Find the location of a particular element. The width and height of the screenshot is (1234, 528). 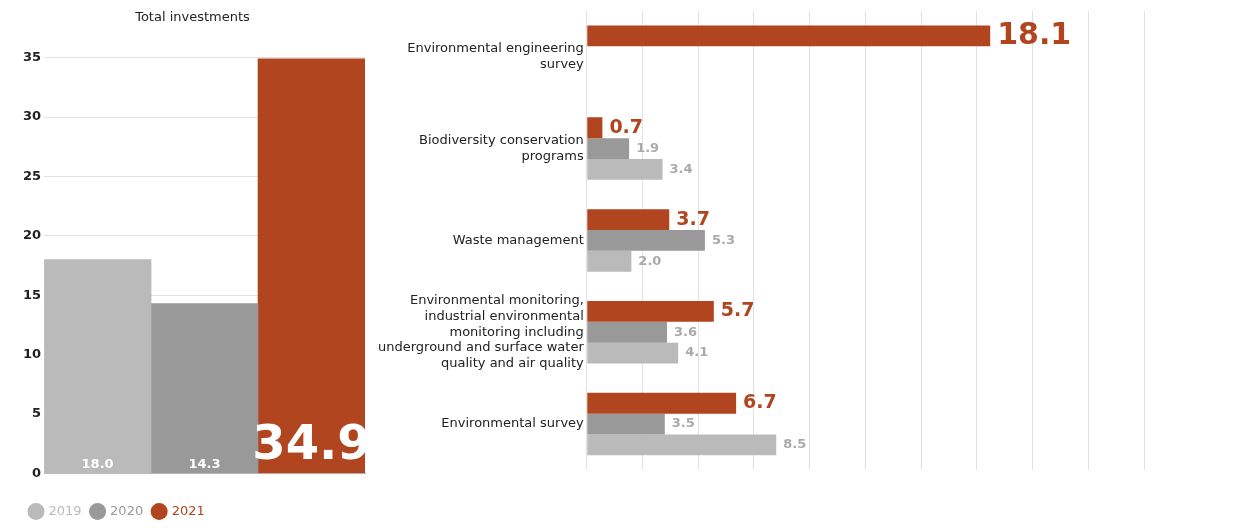

data-label: 18.1 is located at coordinates (1034, 33).